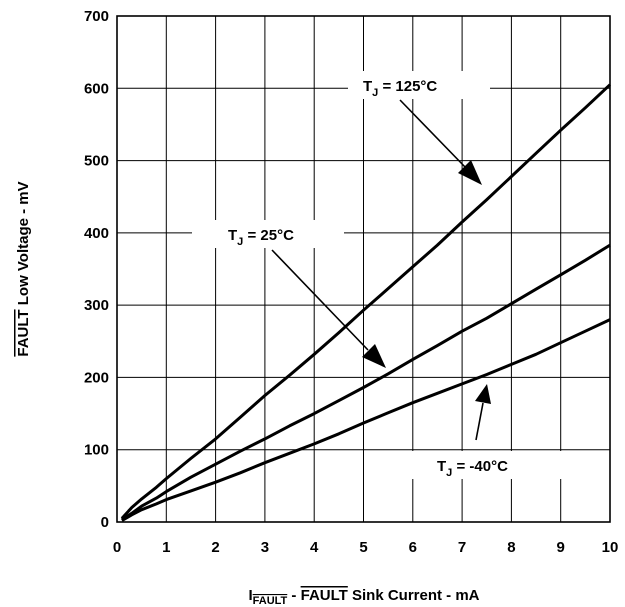 The image size is (625, 607). Describe the element at coordinates (462, 547) in the screenshot. I see `x-tick-label: 7` at that location.